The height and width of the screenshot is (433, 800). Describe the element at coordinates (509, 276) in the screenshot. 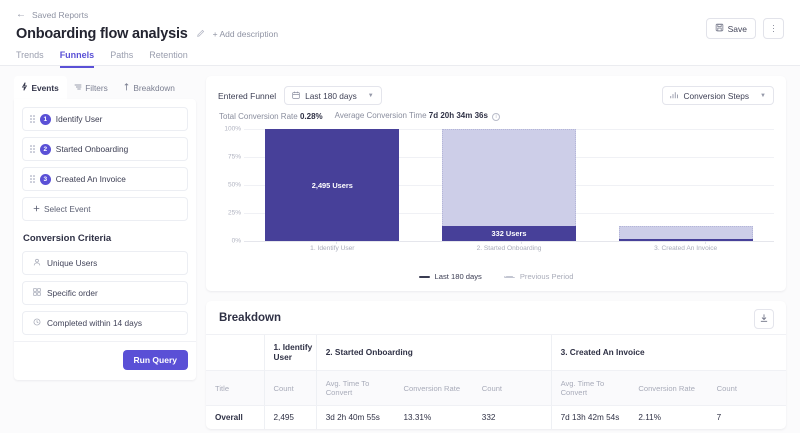

I see `legend-swatch-dashed` at that location.